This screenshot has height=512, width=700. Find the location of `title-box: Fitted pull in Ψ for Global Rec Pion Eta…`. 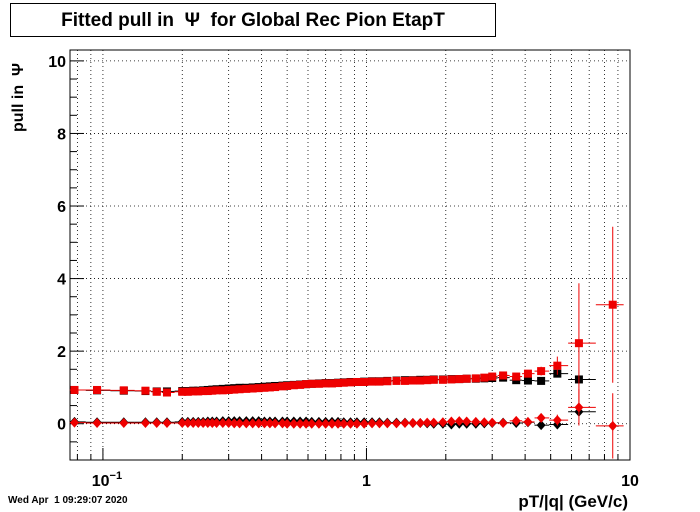

title-box: Fitted pull in Ψ for Global Rec Pion Eta… is located at coordinates (253, 20).